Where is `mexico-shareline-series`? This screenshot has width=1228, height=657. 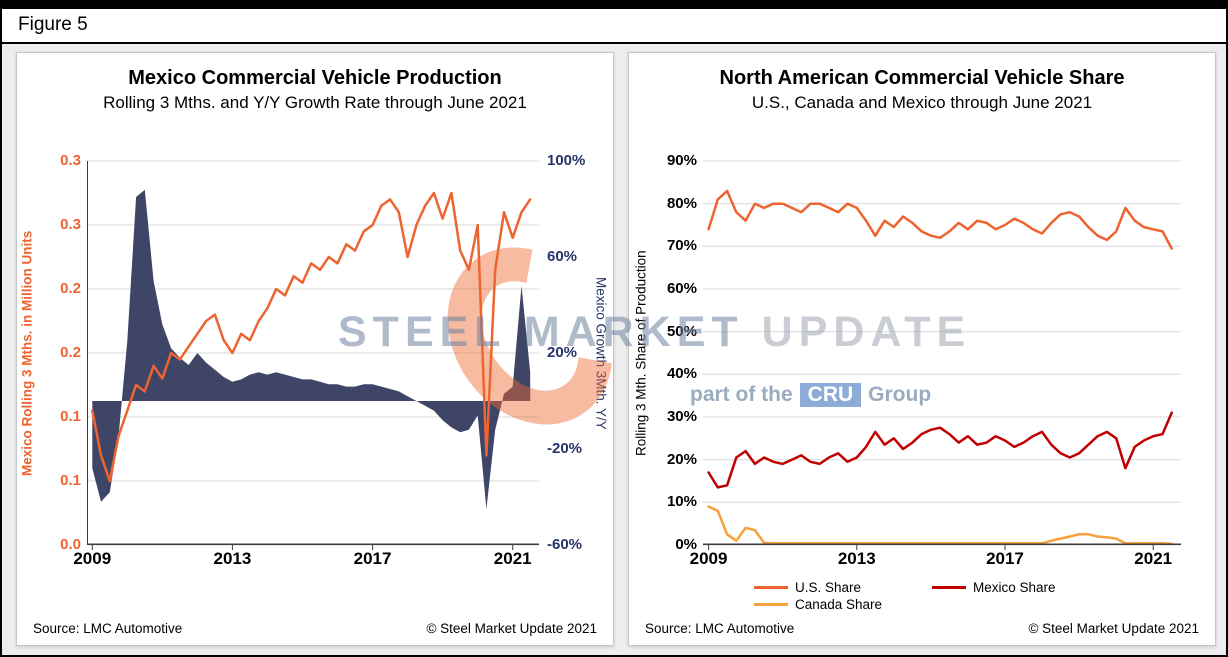
mexico-shareline-series is located at coordinates (940, 450).